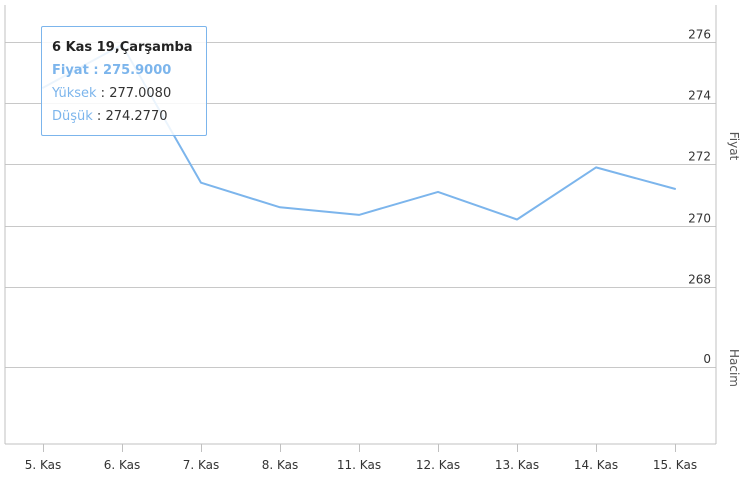  What do you see at coordinates (699, 35) in the screenshot?
I see `price-tick-label: 276` at bounding box center [699, 35].